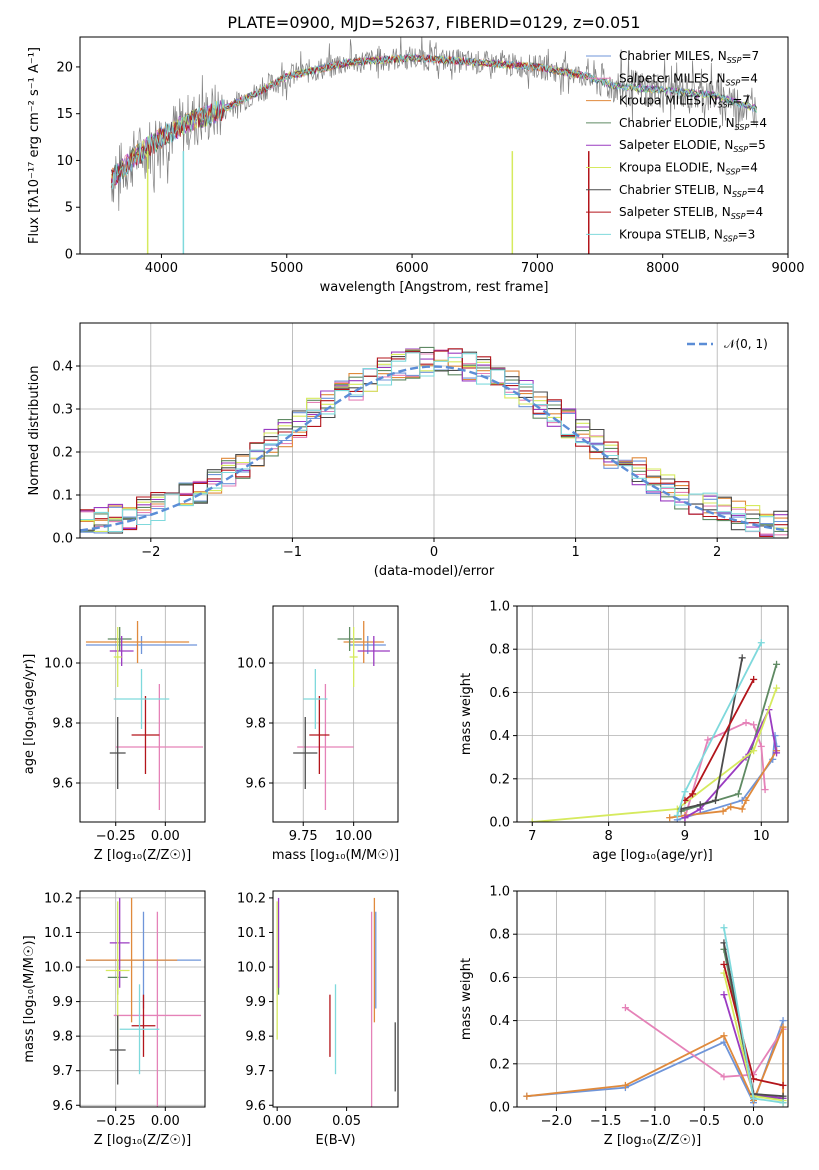  What do you see at coordinates (286, 268) in the screenshot?
I see `x-tick-label: 5000` at bounding box center [286, 268].